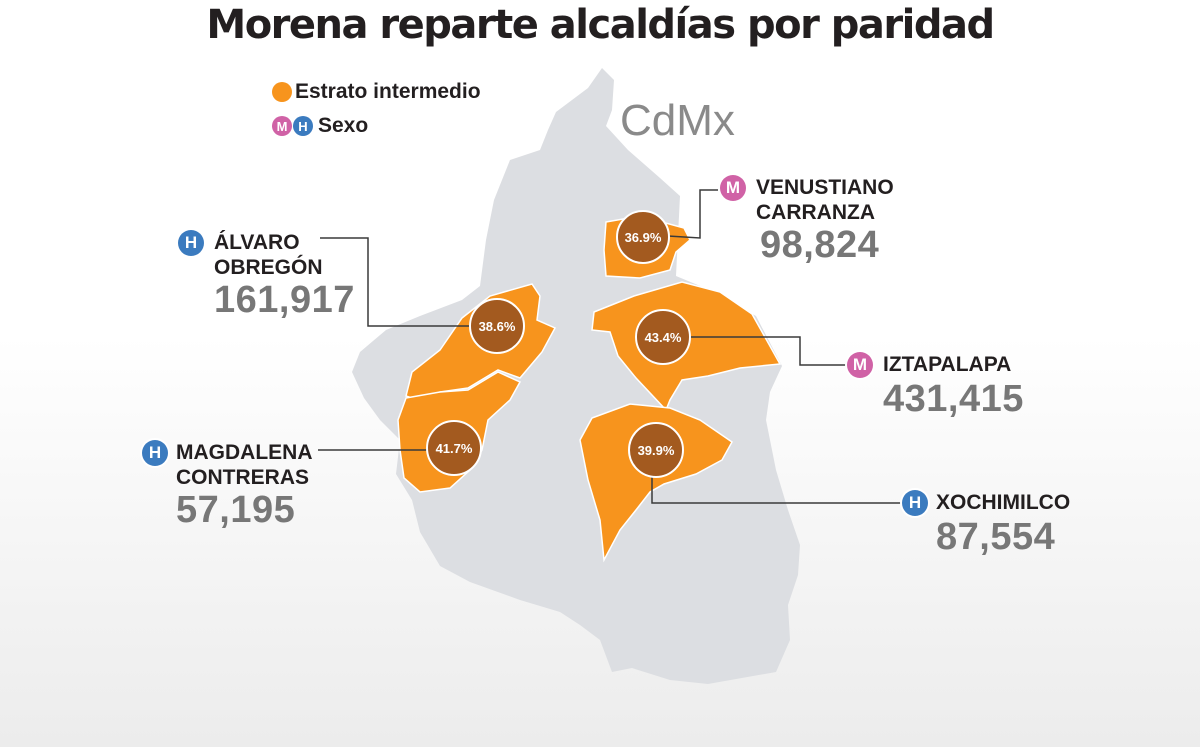  I want to click on pct-iztapalapa: 43.4%, so click(663, 337).